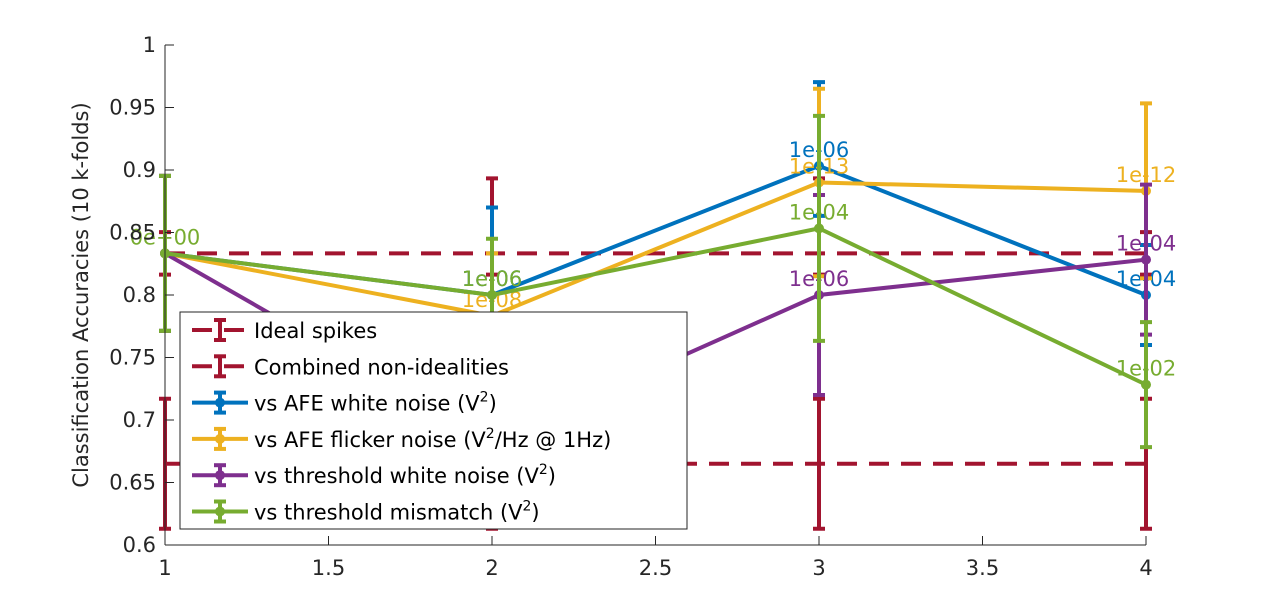 The image size is (1266, 614). Describe the element at coordinates (375, 403) in the screenshot. I see `legend-label: vs AFE white noise (V2)` at that location.